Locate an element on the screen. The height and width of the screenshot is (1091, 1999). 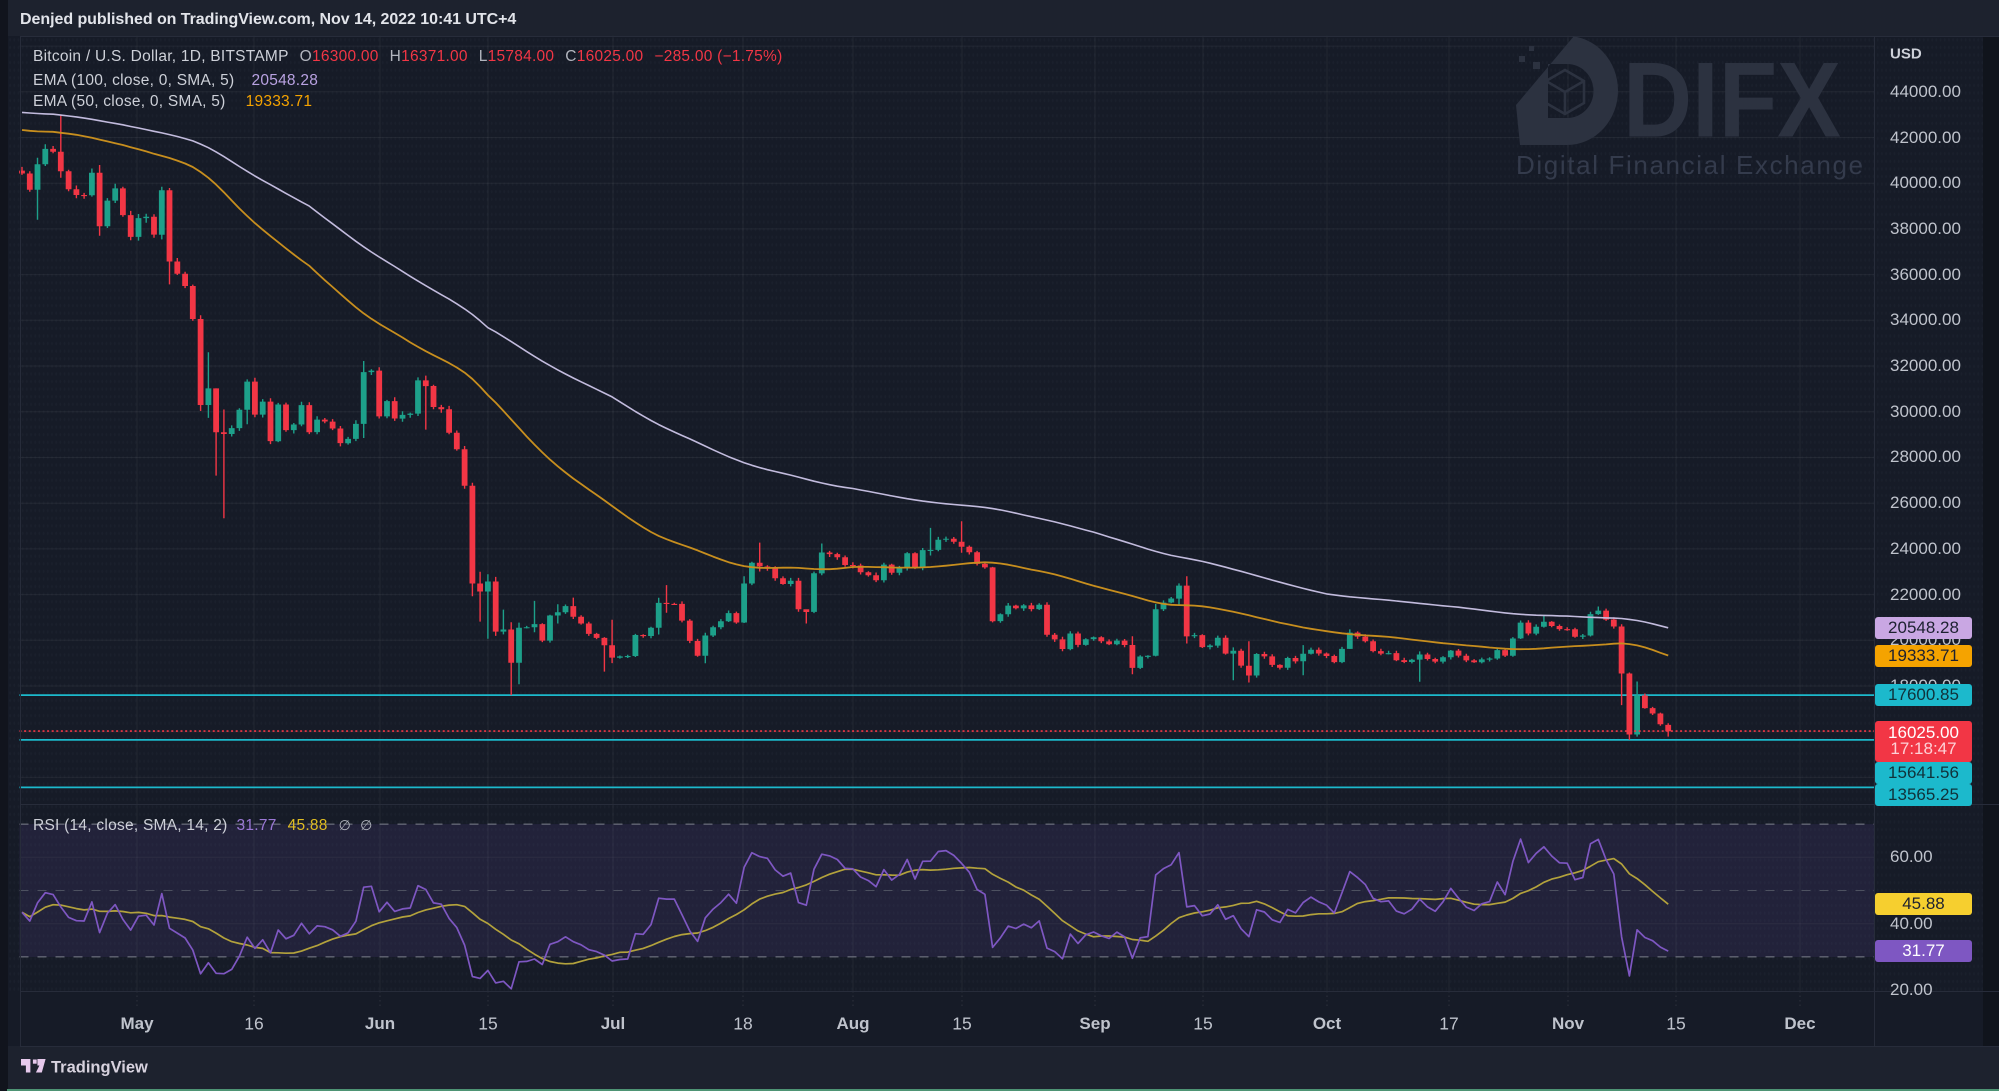
svg-text: Digital Financial Exchange is located at coordinates (1689, 165).